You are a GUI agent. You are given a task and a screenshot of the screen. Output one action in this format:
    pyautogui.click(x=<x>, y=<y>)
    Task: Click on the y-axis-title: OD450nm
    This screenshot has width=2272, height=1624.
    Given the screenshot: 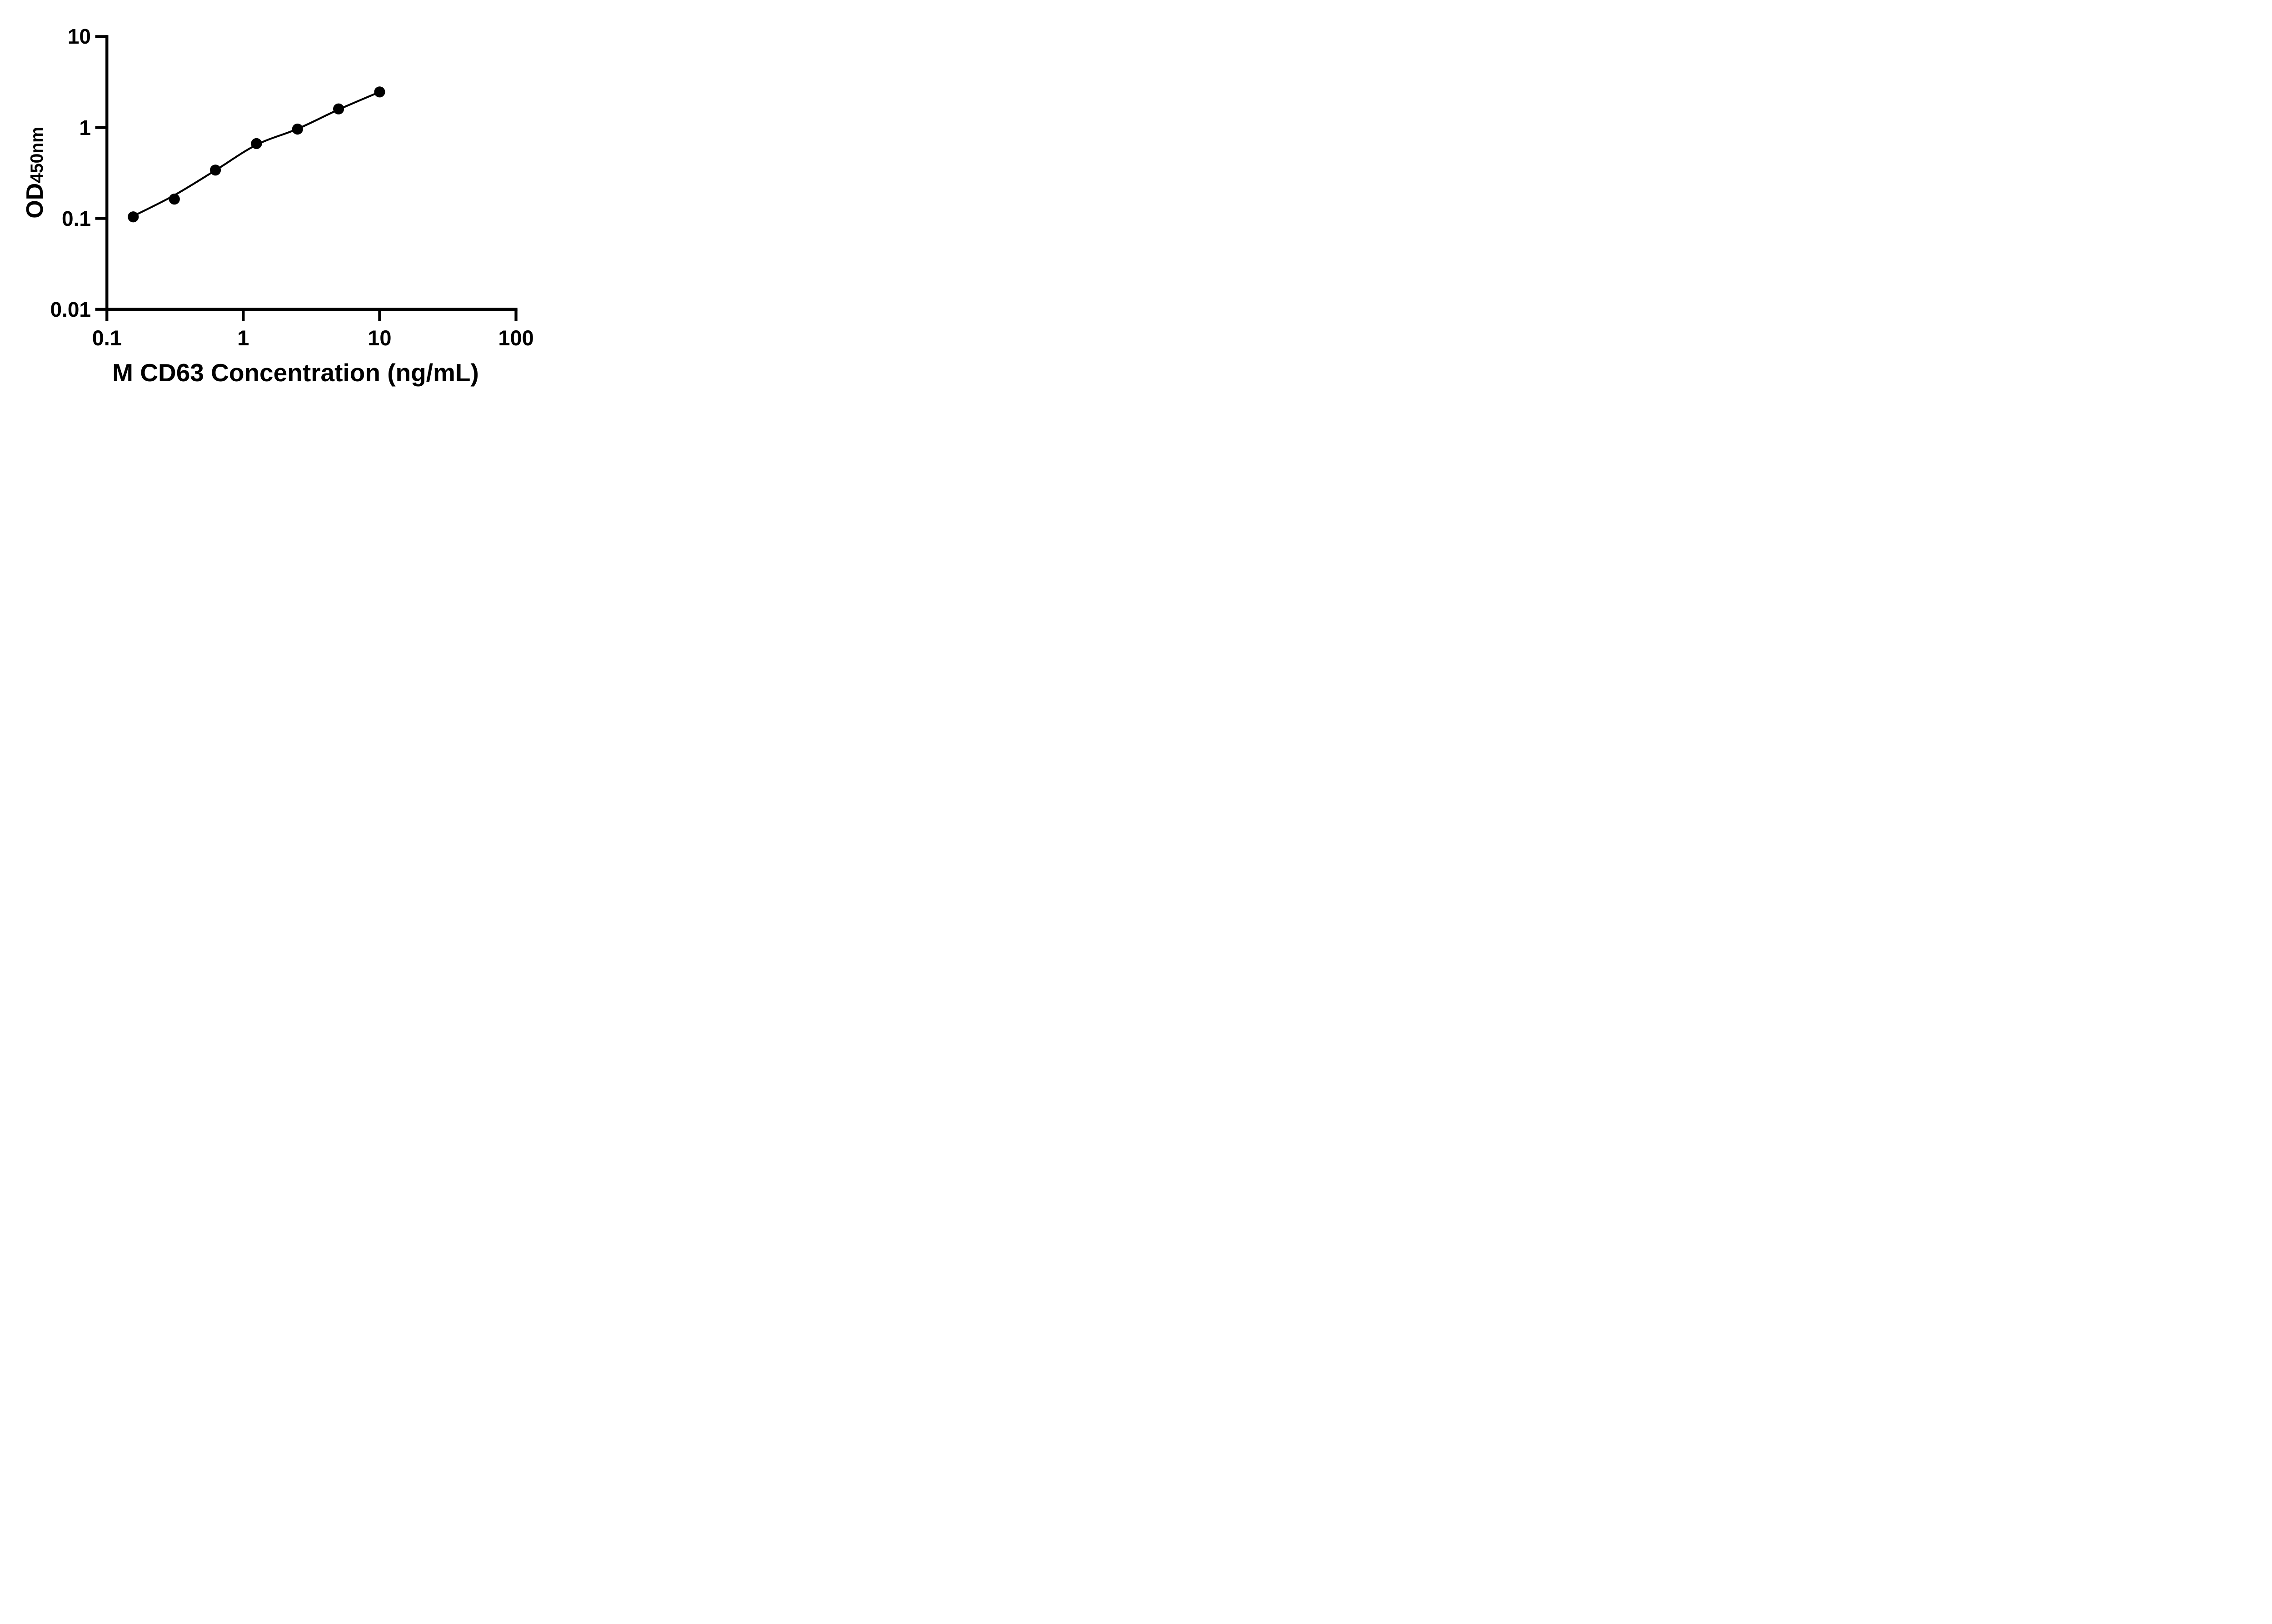 What is the action you would take?
    pyautogui.click(x=35, y=173)
    